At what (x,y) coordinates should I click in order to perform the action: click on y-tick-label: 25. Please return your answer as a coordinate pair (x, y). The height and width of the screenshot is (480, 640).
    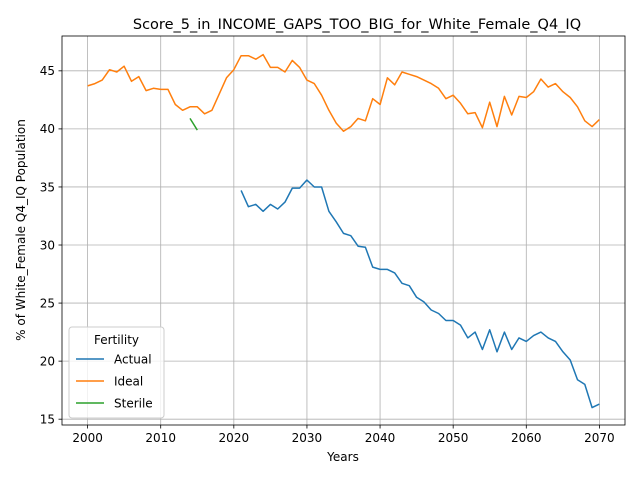
    Looking at the image, I should click on (47, 303).